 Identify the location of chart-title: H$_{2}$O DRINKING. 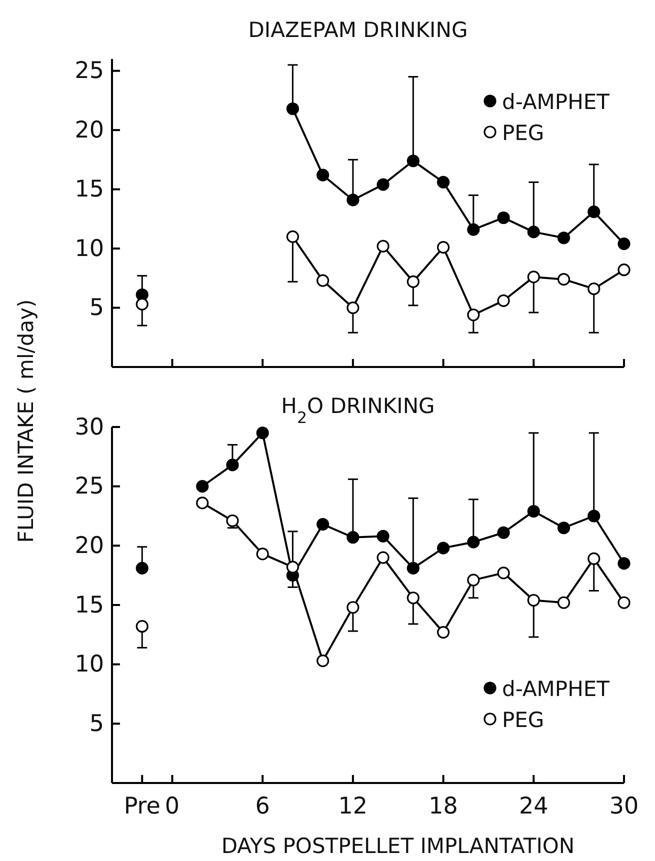
(358, 410).